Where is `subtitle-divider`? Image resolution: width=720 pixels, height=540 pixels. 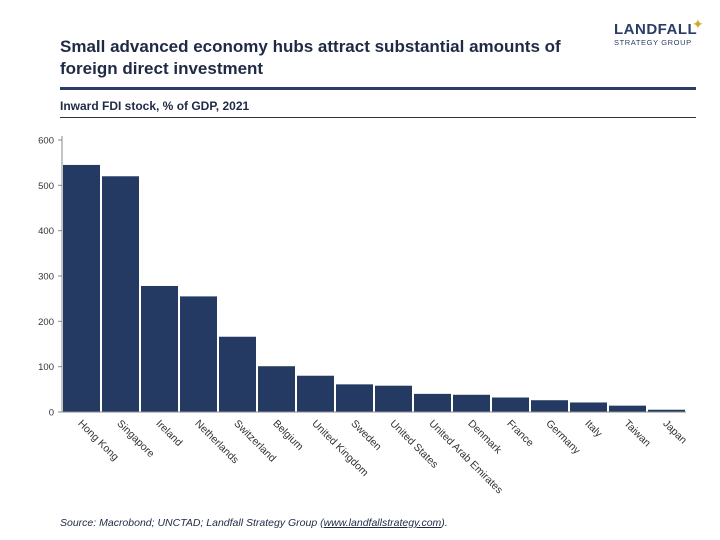
subtitle-divider is located at coordinates (378, 117).